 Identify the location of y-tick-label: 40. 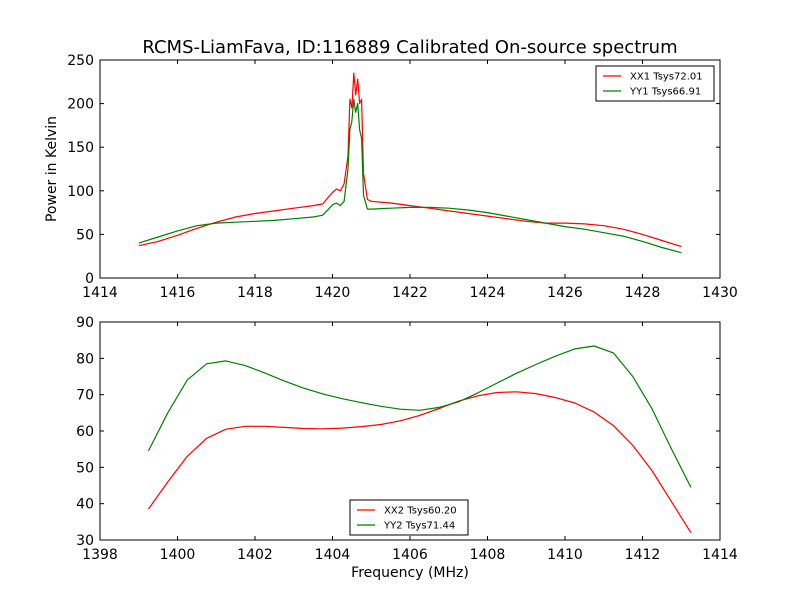
(85, 505).